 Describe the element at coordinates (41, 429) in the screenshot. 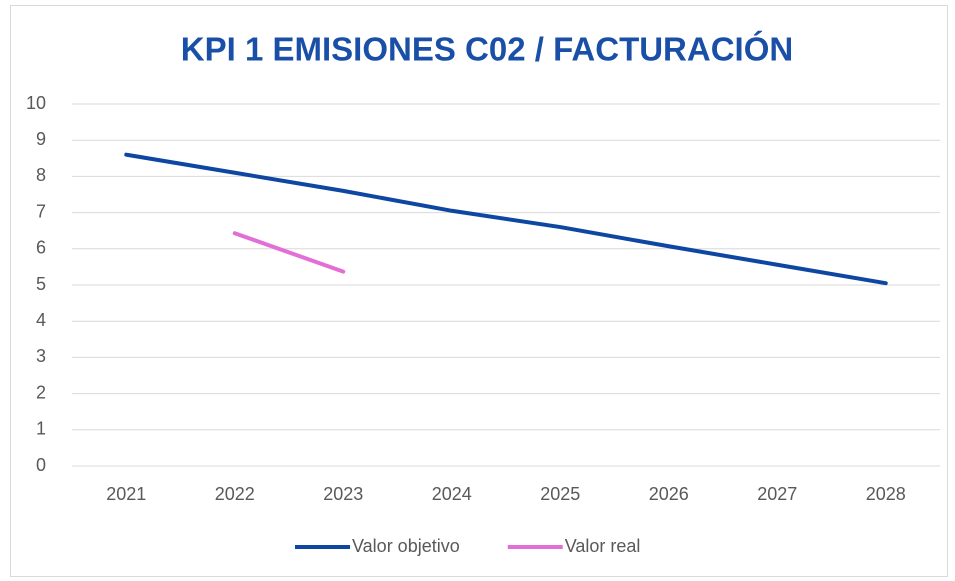

I see `y-tick-label: 1` at that location.